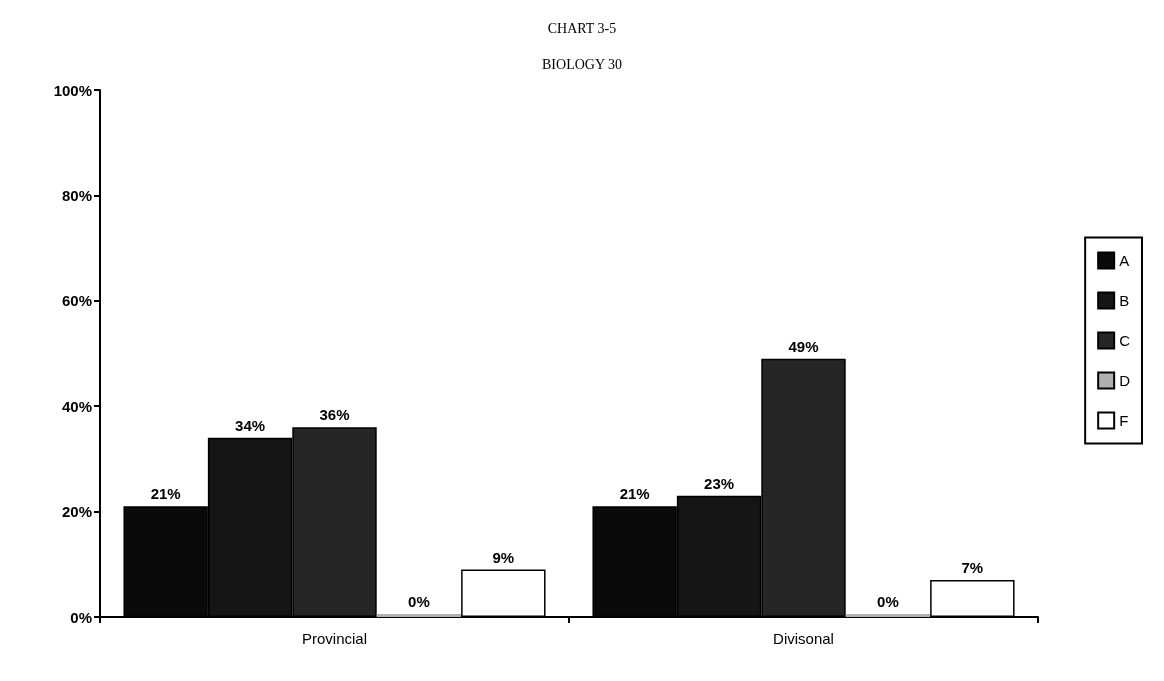 The height and width of the screenshot is (681, 1164). What do you see at coordinates (76, 406) in the screenshot?
I see `y-tick-label: 40%` at bounding box center [76, 406].